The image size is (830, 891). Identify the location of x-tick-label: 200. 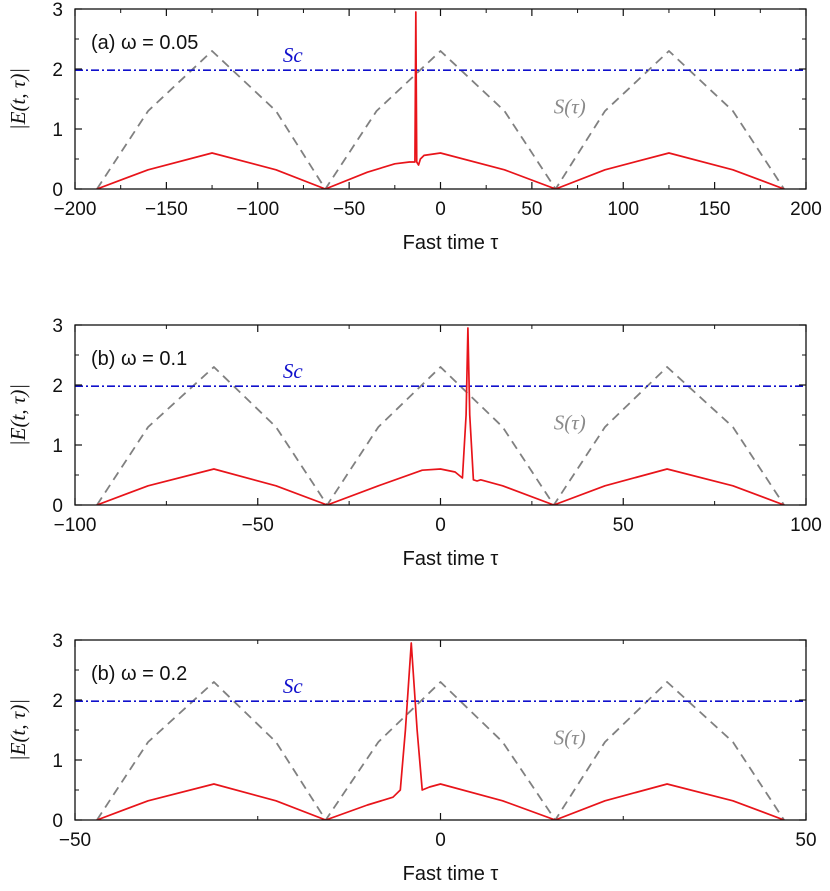
(806, 209).